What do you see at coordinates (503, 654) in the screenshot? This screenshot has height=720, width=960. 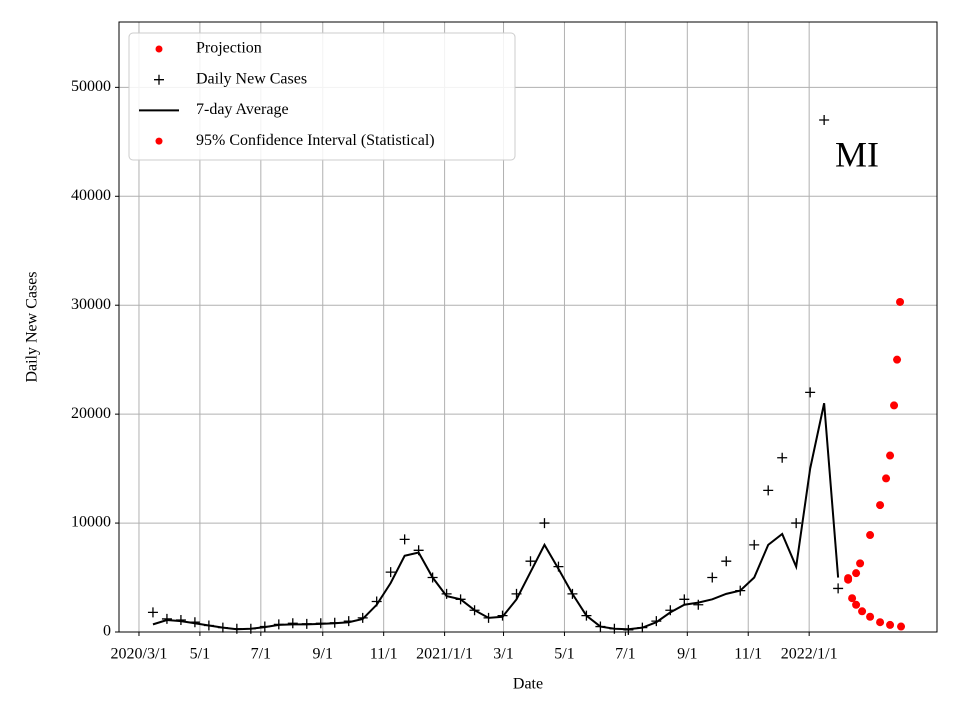 I see `x-tick-label: 3/1` at bounding box center [503, 654].